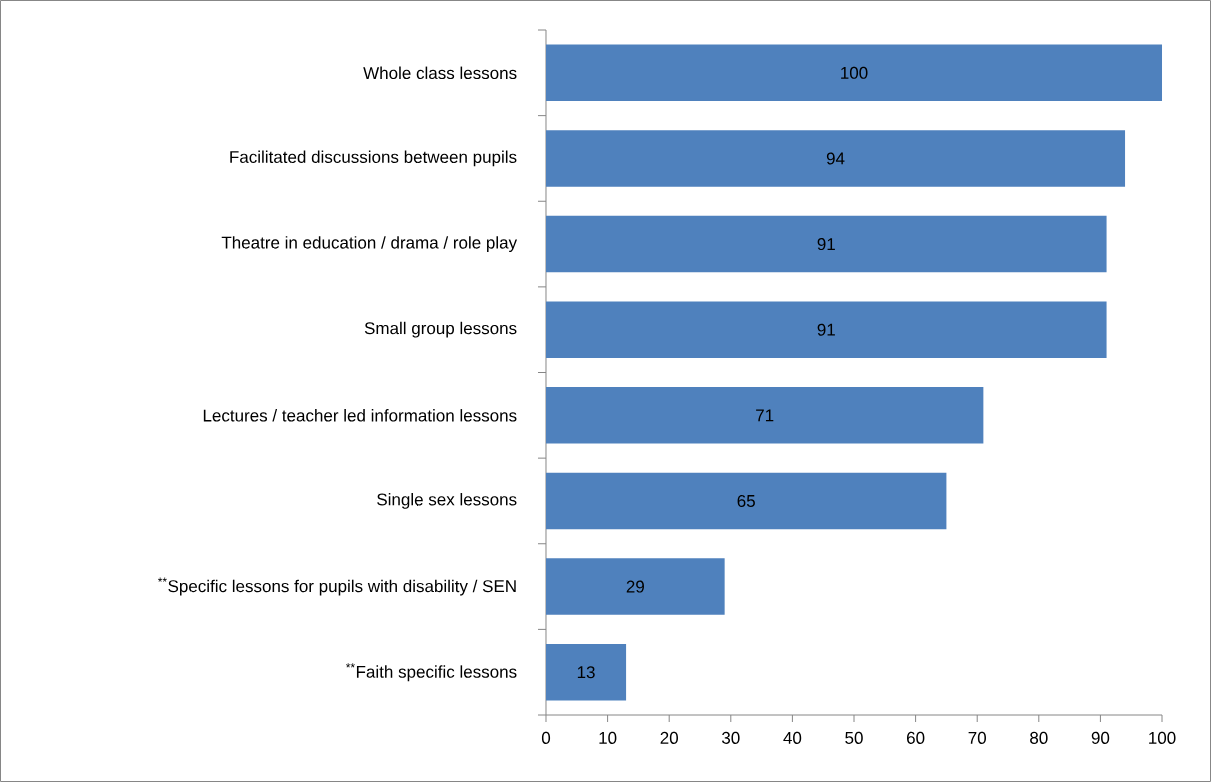 The image size is (1211, 782). Describe the element at coordinates (916, 737) in the screenshot. I see `x-tick-label: 60` at that location.